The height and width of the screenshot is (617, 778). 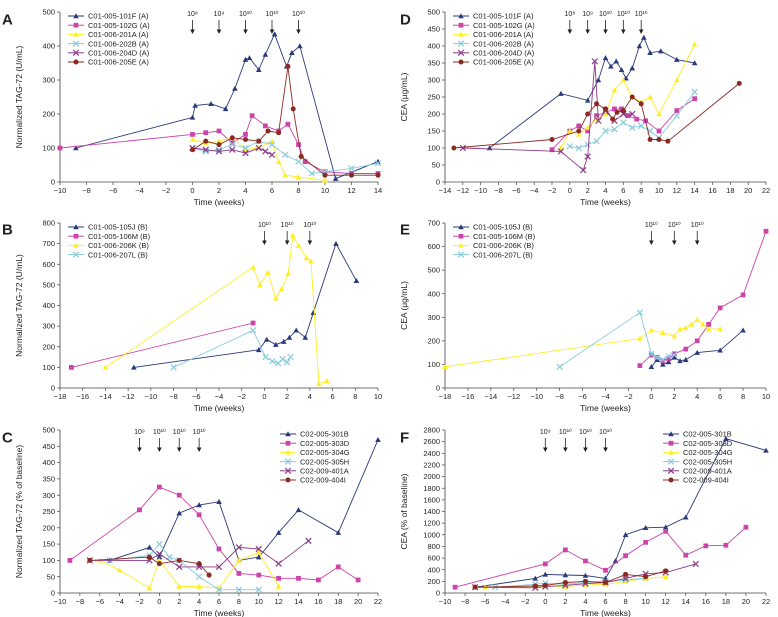 I want to click on x-tick-label: −2, so click(x=552, y=190).